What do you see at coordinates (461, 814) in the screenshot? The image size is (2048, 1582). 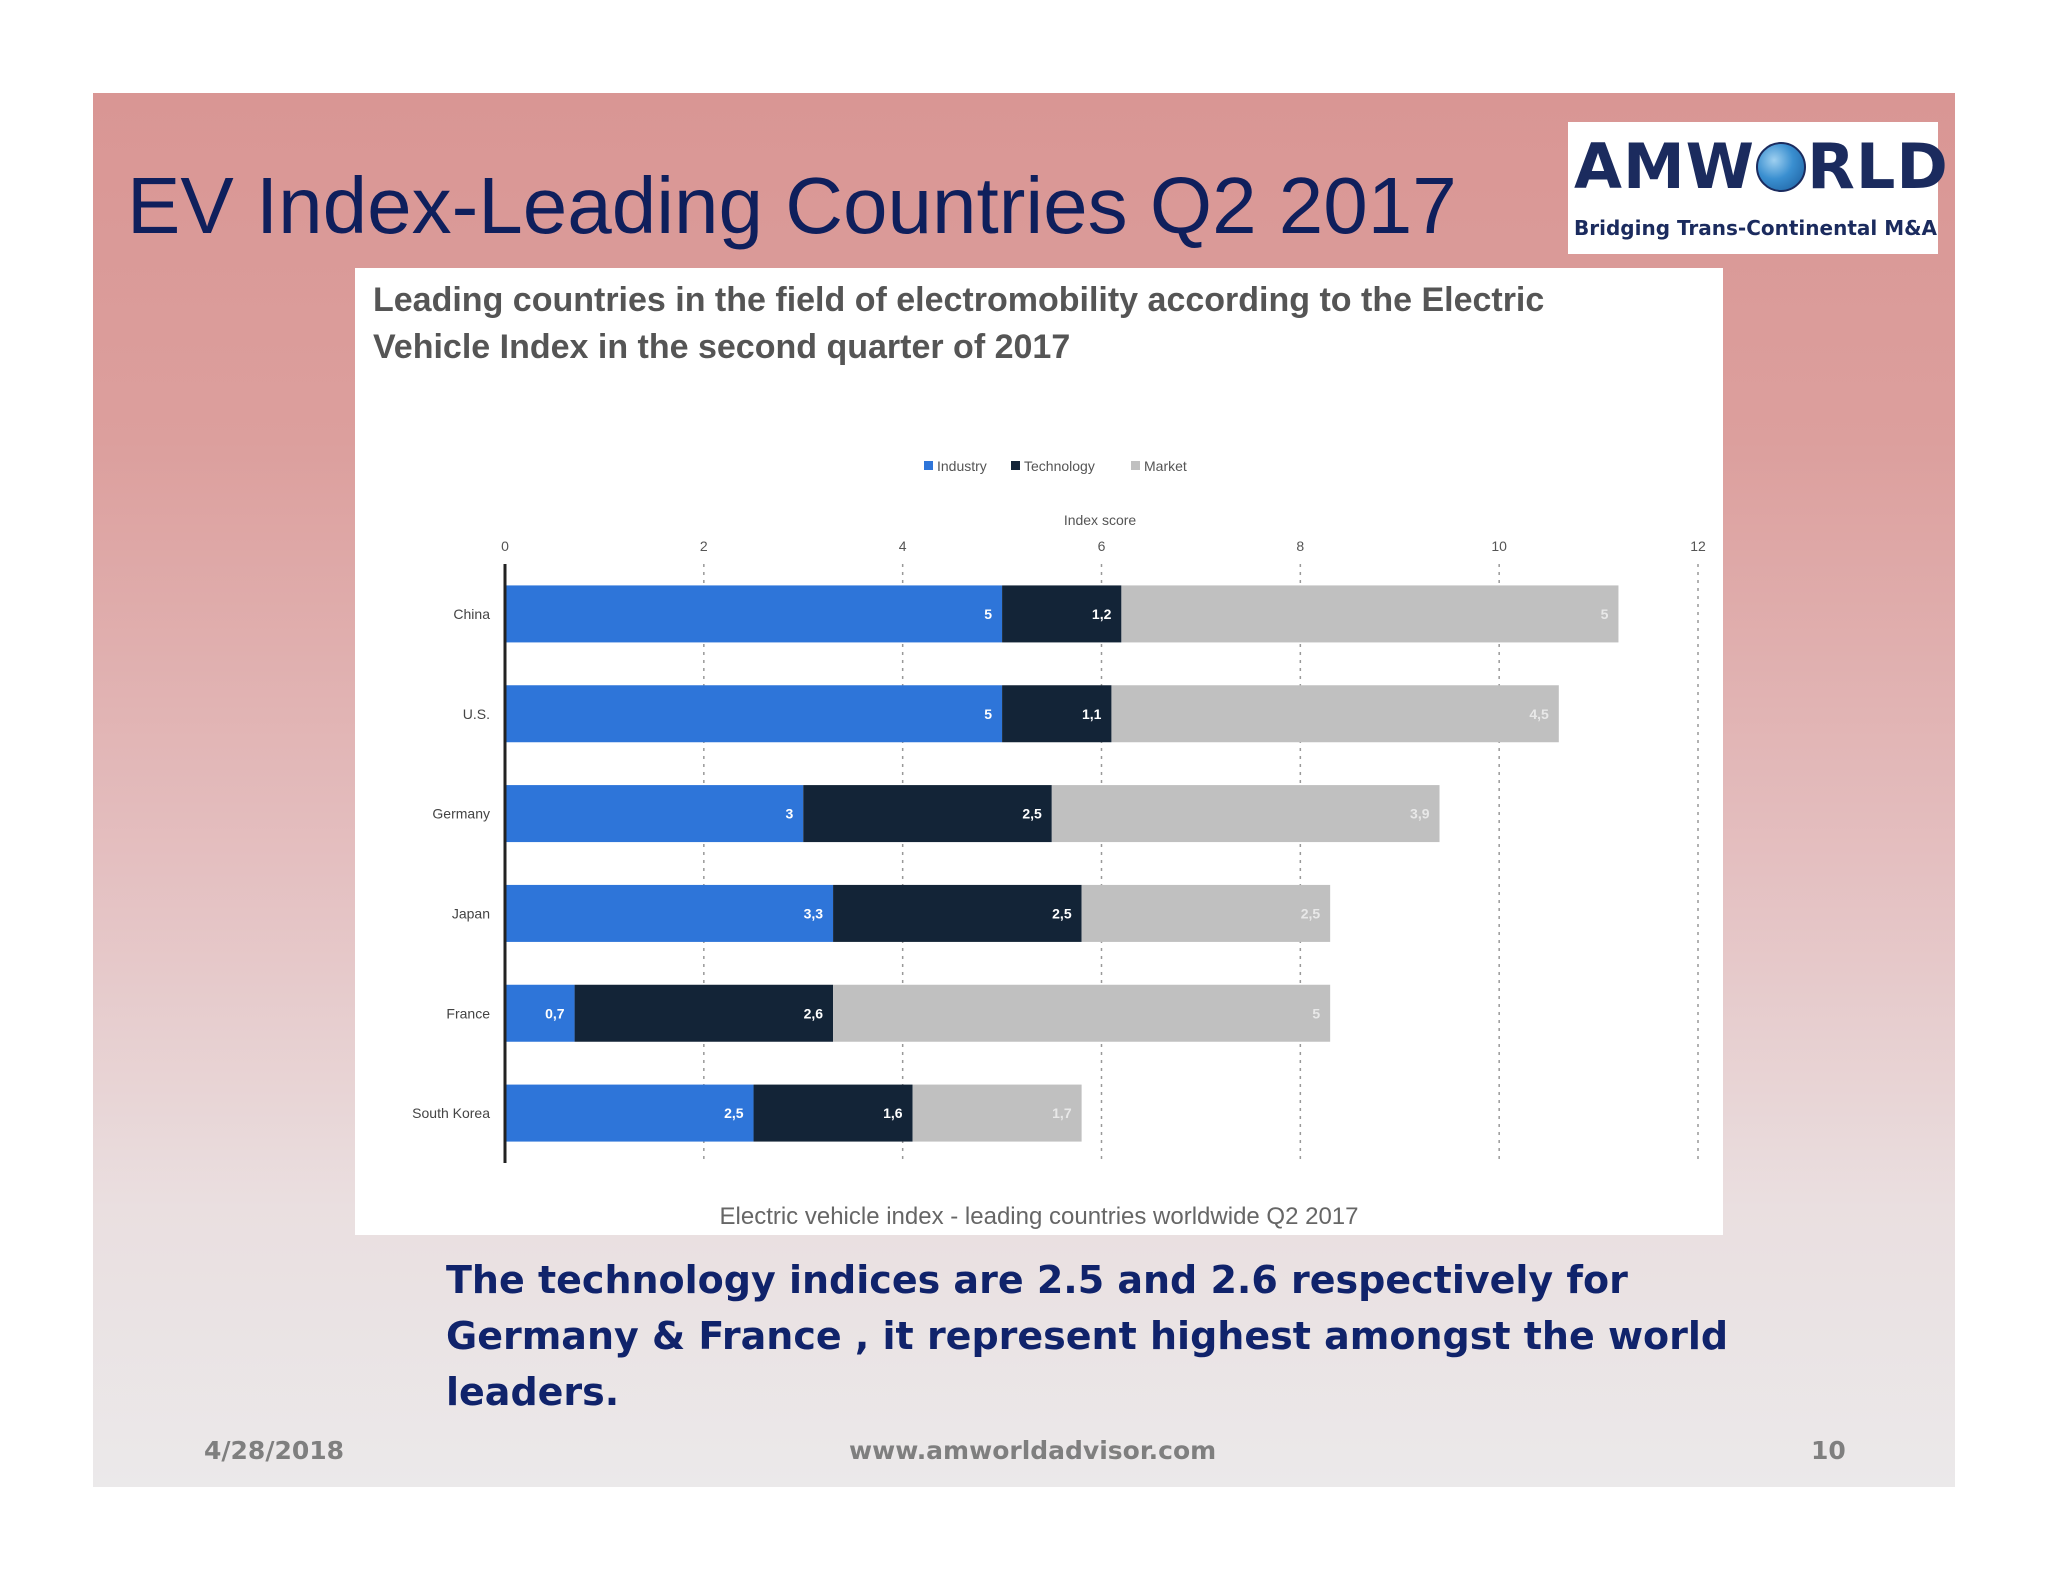 I see `category-label: Germany` at bounding box center [461, 814].